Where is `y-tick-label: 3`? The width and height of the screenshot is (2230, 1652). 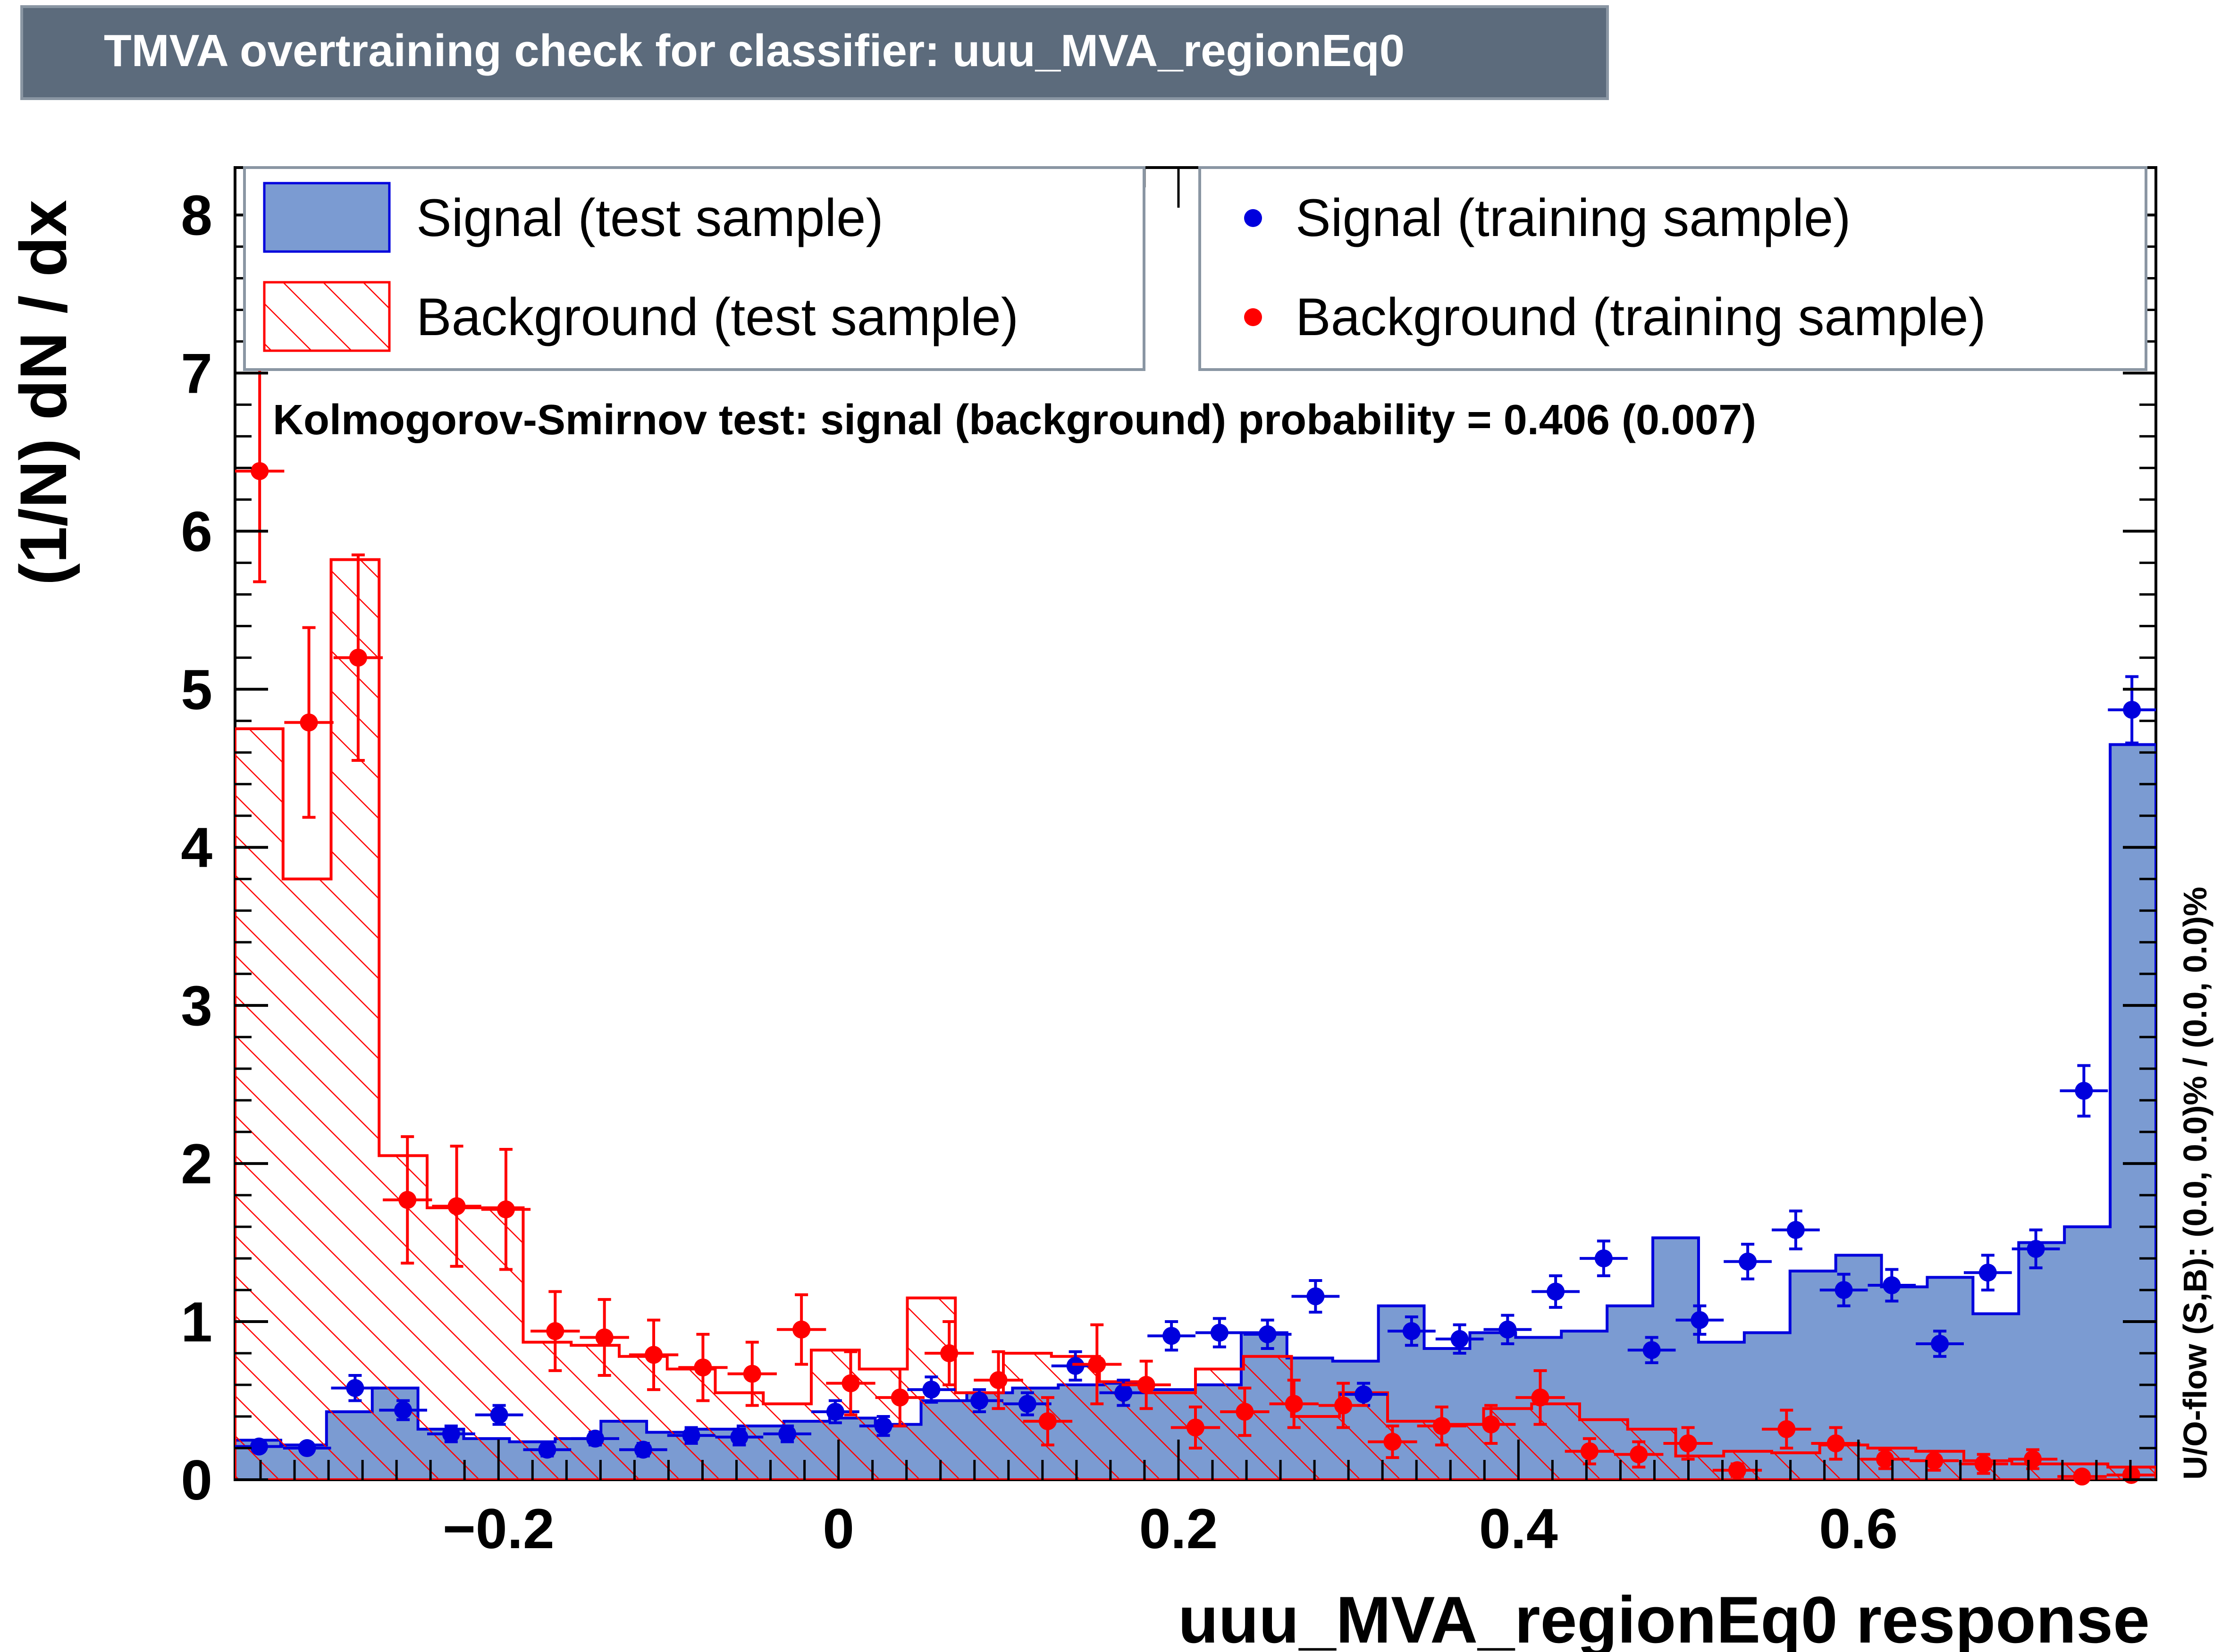 y-tick-label: 3 is located at coordinates (196, 1005).